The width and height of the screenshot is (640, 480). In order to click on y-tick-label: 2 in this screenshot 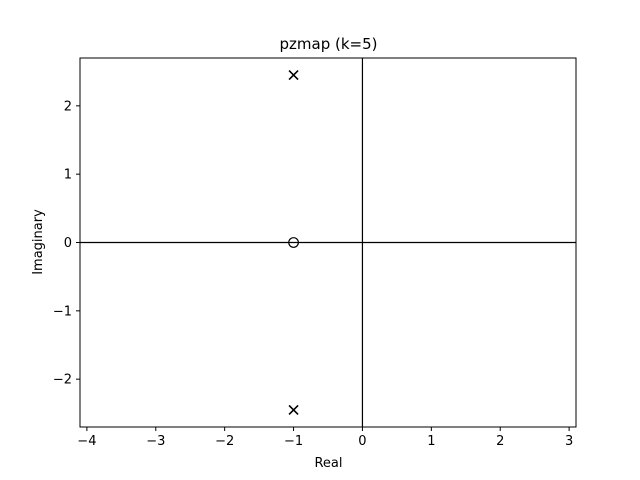, I will do `click(68, 106)`.